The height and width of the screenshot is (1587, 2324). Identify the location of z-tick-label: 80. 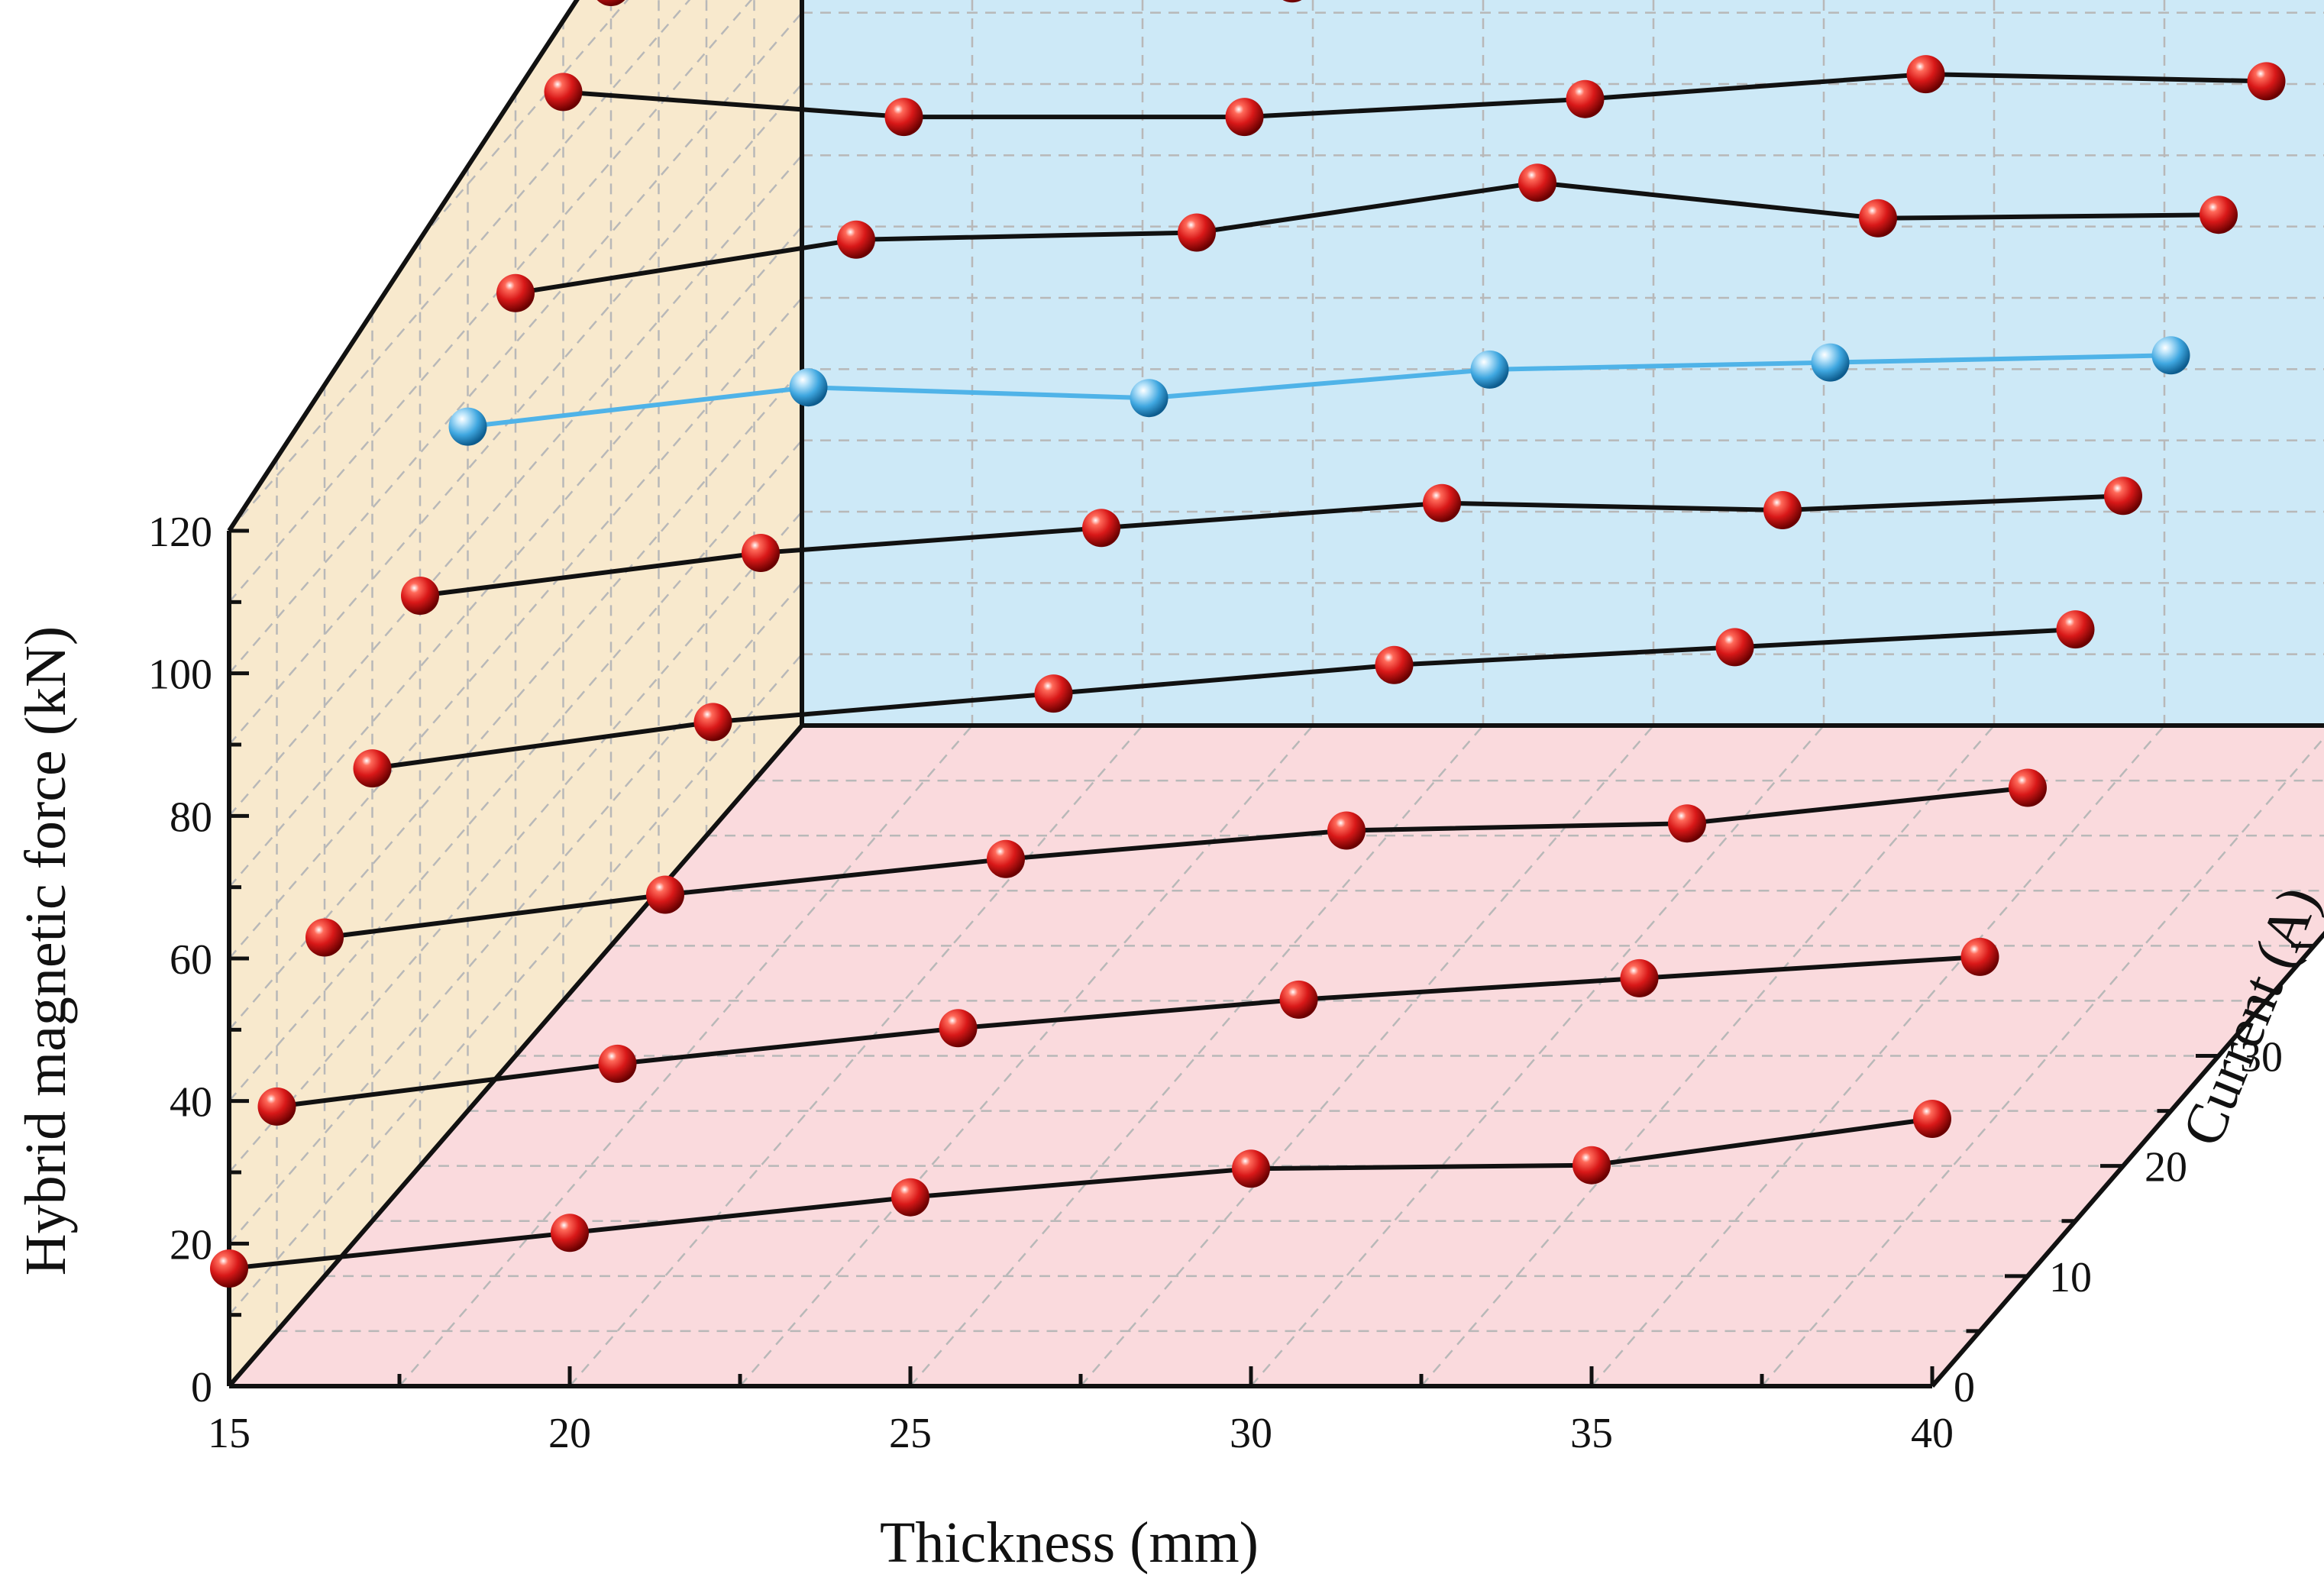
(191, 817).